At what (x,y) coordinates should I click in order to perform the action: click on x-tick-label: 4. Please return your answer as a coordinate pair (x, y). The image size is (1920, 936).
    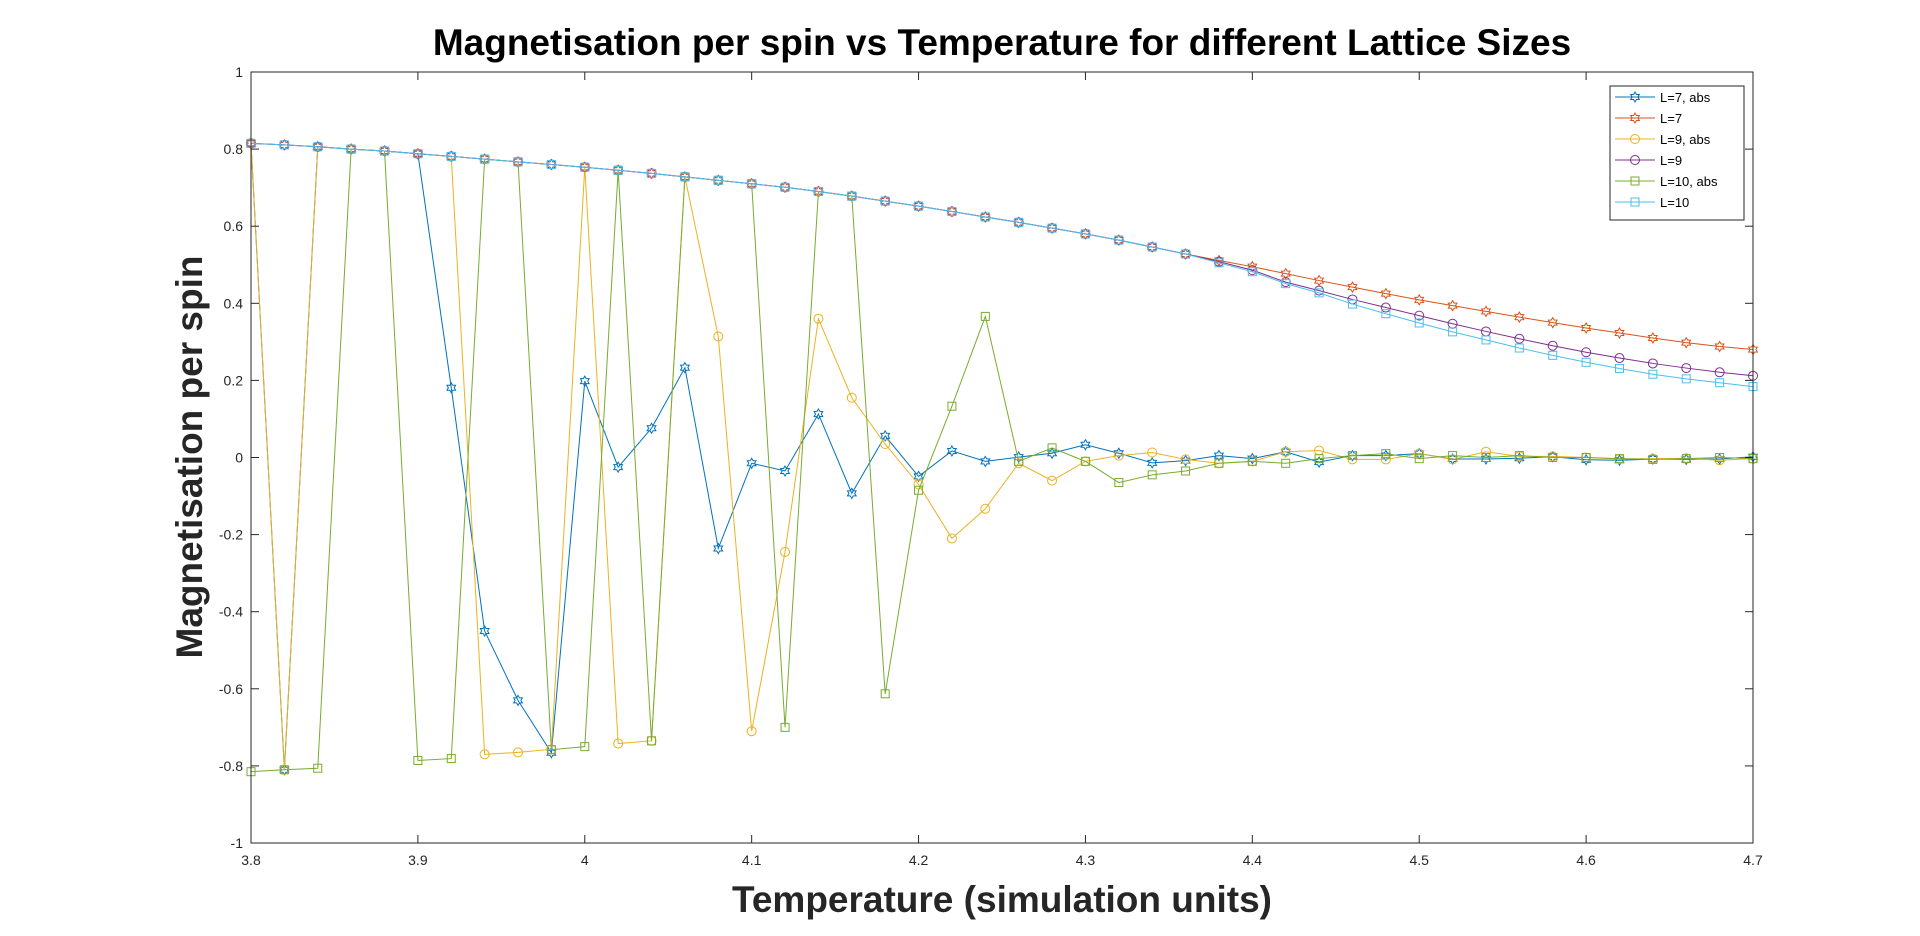
    Looking at the image, I should click on (585, 860).